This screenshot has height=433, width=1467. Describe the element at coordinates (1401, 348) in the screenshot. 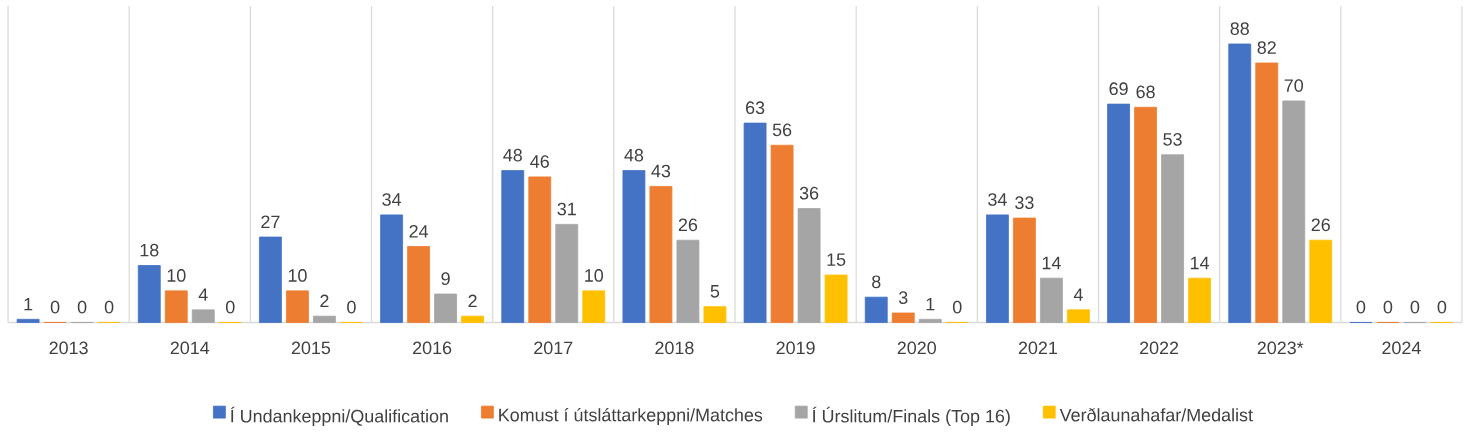

I see `x-tick-label: 2024` at that location.